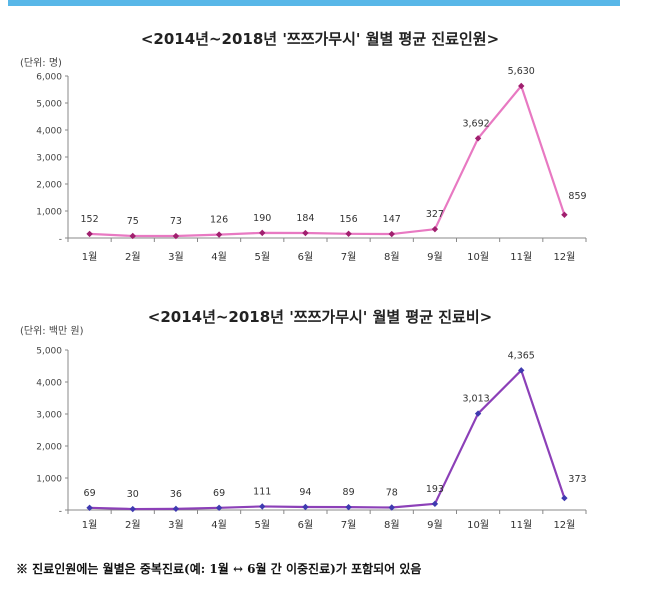 This screenshot has width=650, height=591. Describe the element at coordinates (49, 78) in the screenshot. I see `y-tick-label: 6,000` at that location.